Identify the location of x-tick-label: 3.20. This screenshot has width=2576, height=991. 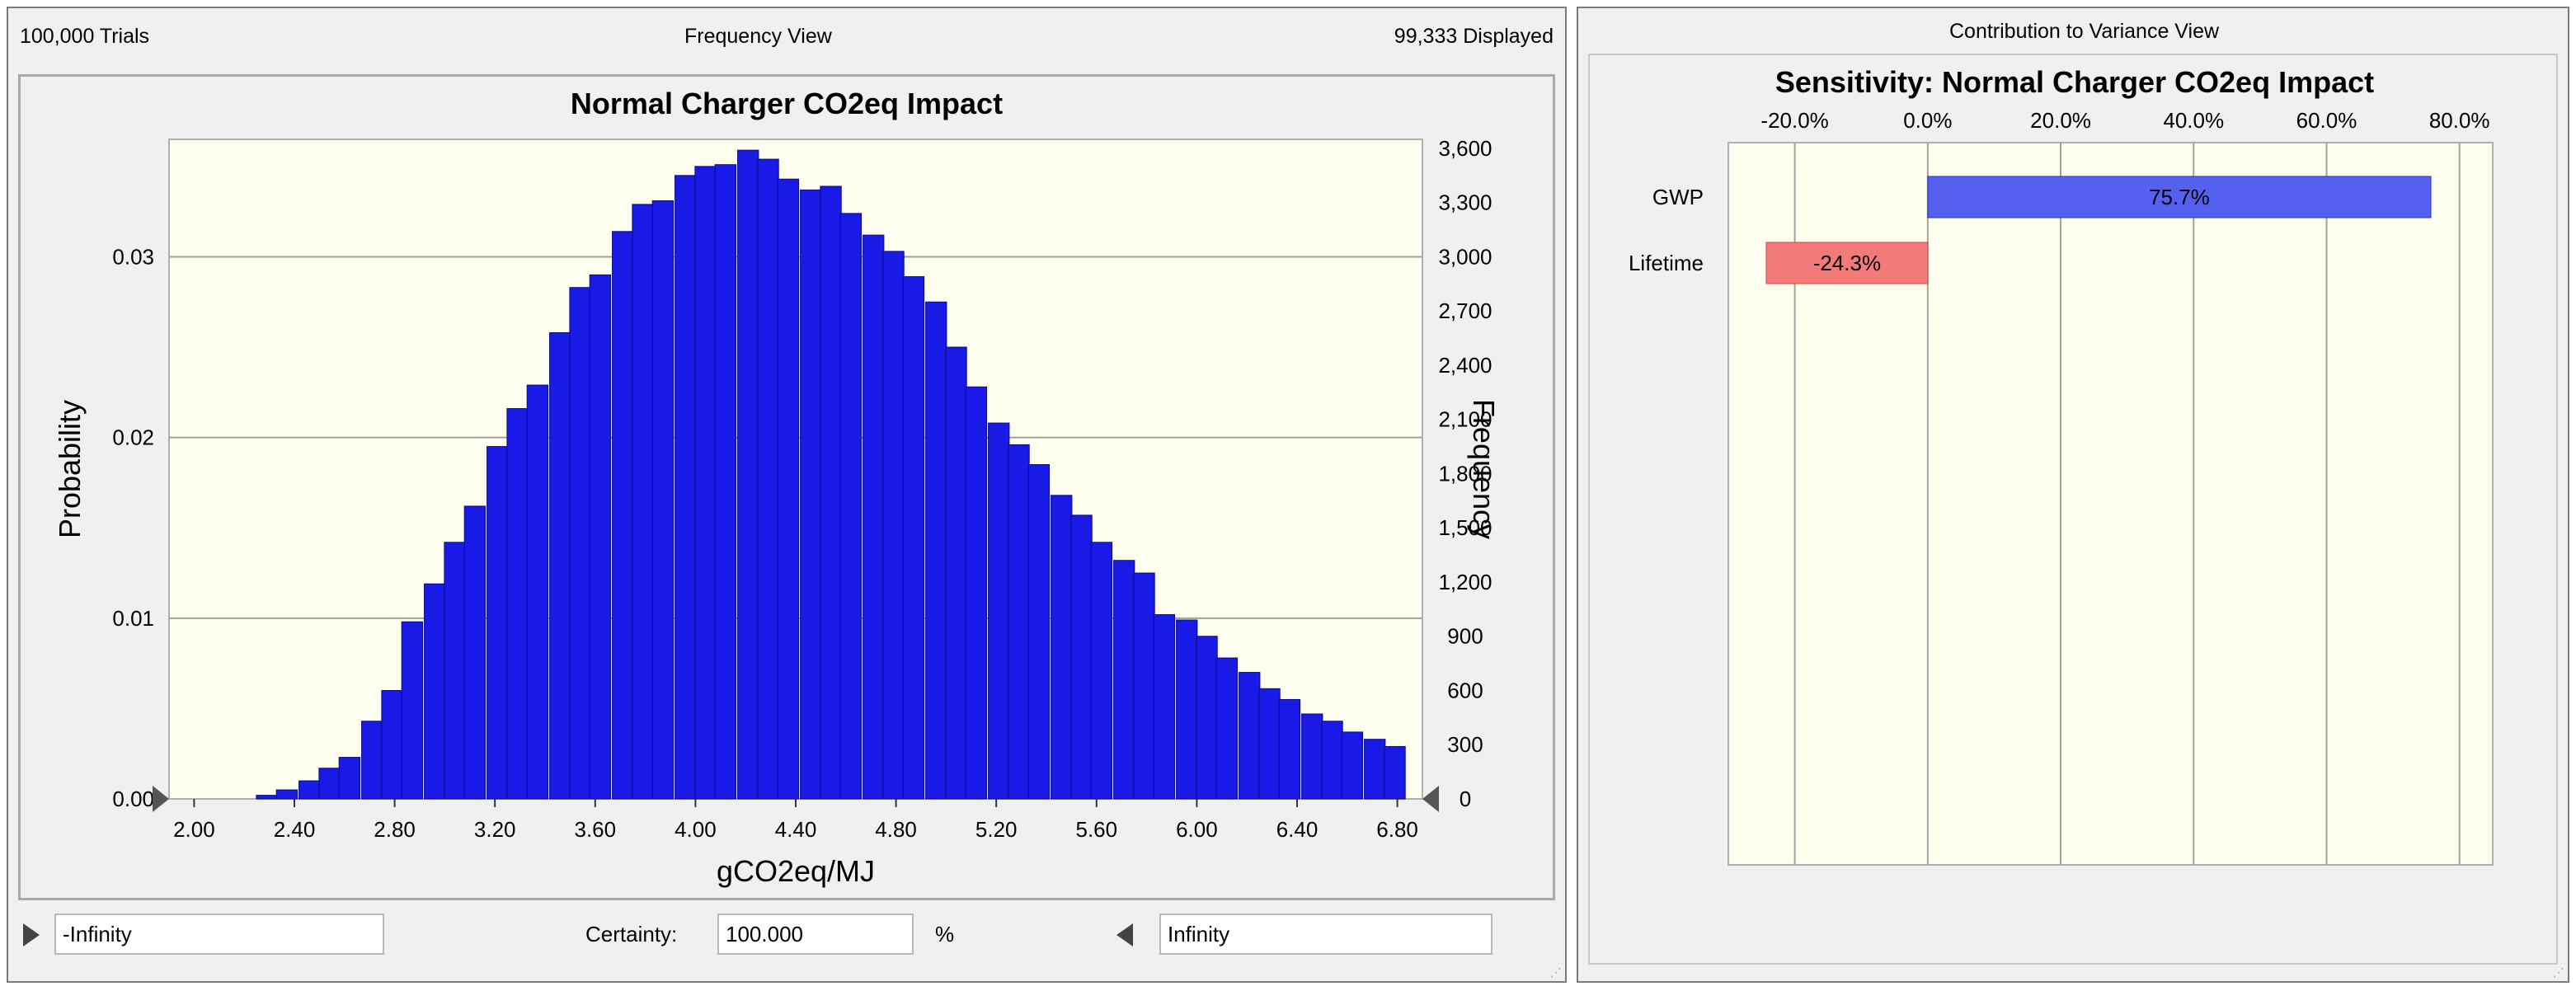
(495, 830).